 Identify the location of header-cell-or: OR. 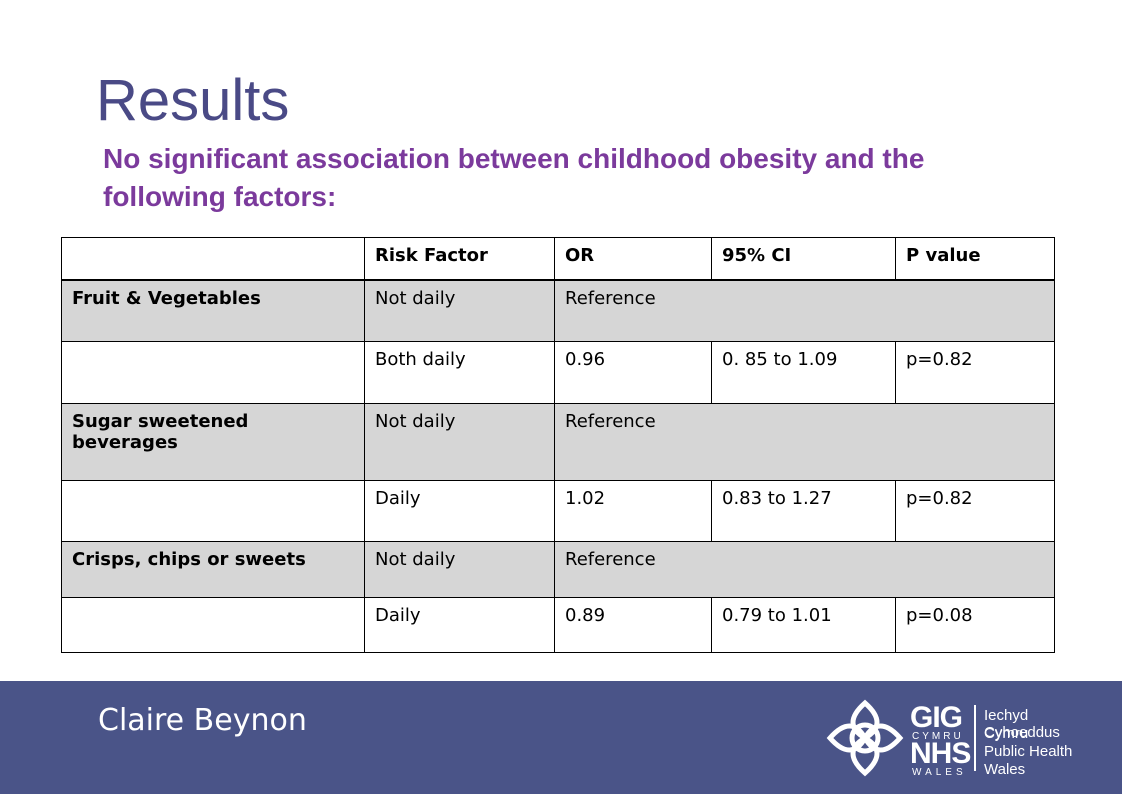
(633, 259).